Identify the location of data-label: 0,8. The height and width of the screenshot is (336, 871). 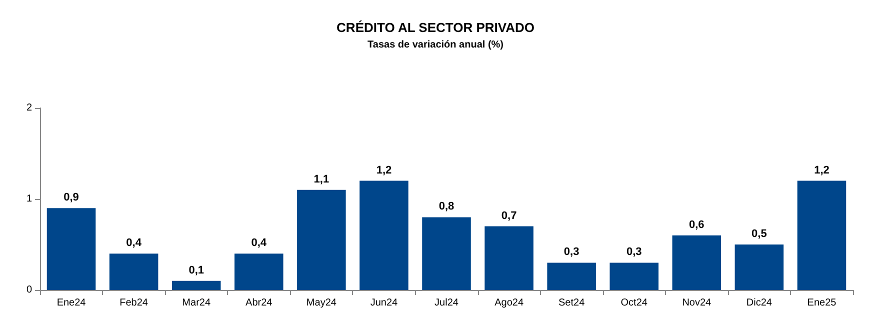
(446, 206).